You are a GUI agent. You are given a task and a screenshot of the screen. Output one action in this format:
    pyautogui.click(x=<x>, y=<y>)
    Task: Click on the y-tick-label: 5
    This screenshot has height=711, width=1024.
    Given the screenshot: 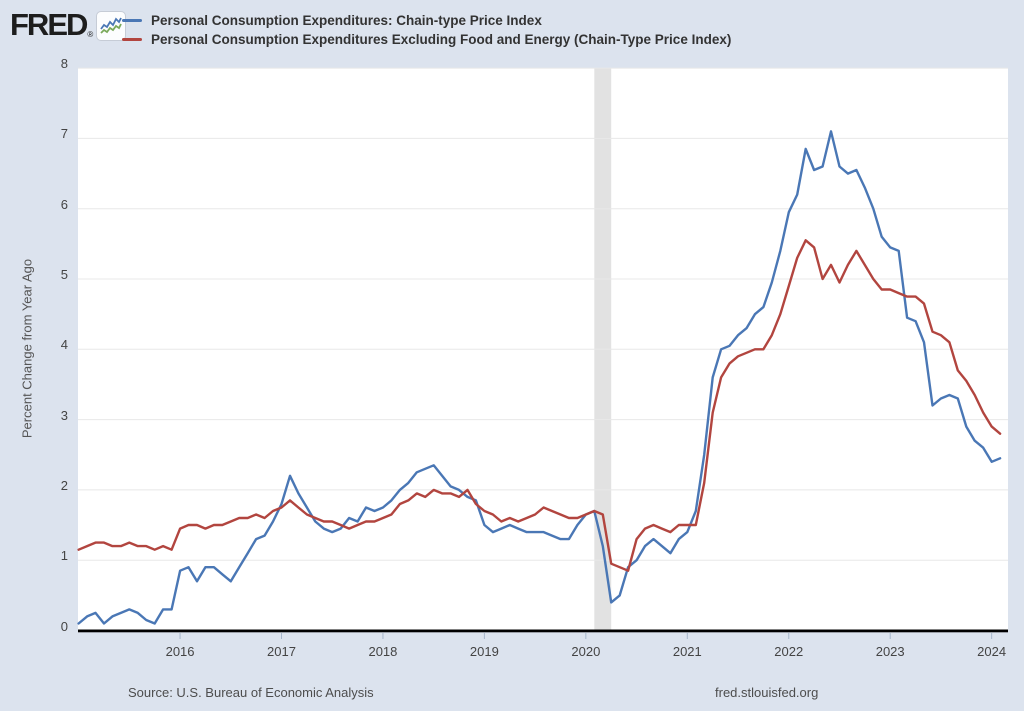 What is the action you would take?
    pyautogui.click(x=64, y=274)
    